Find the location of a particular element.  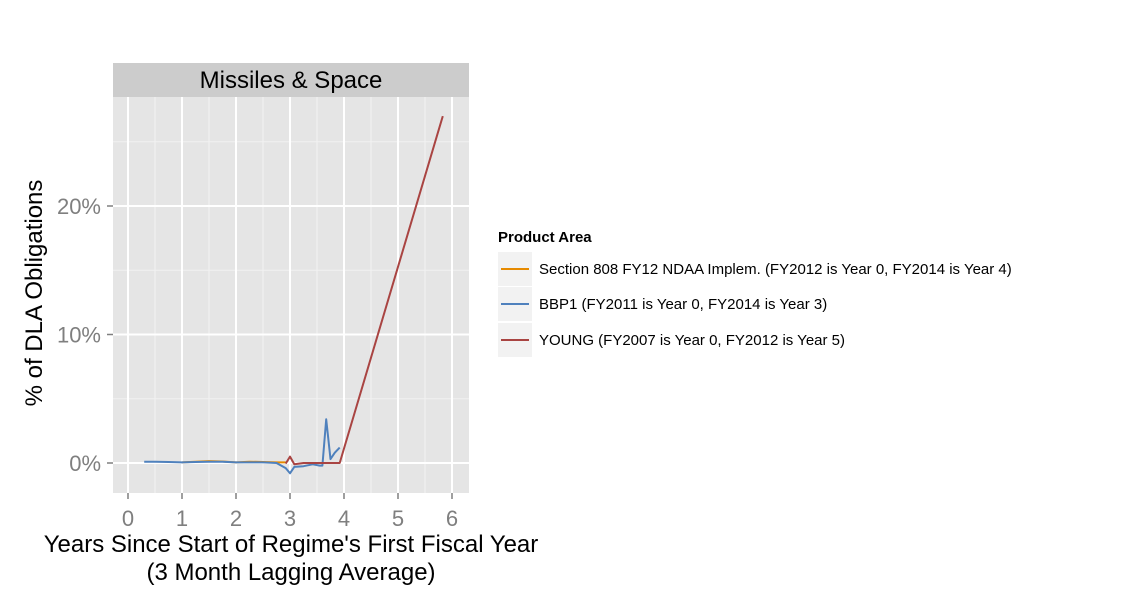

legend-title: Product Area is located at coordinates (545, 237).